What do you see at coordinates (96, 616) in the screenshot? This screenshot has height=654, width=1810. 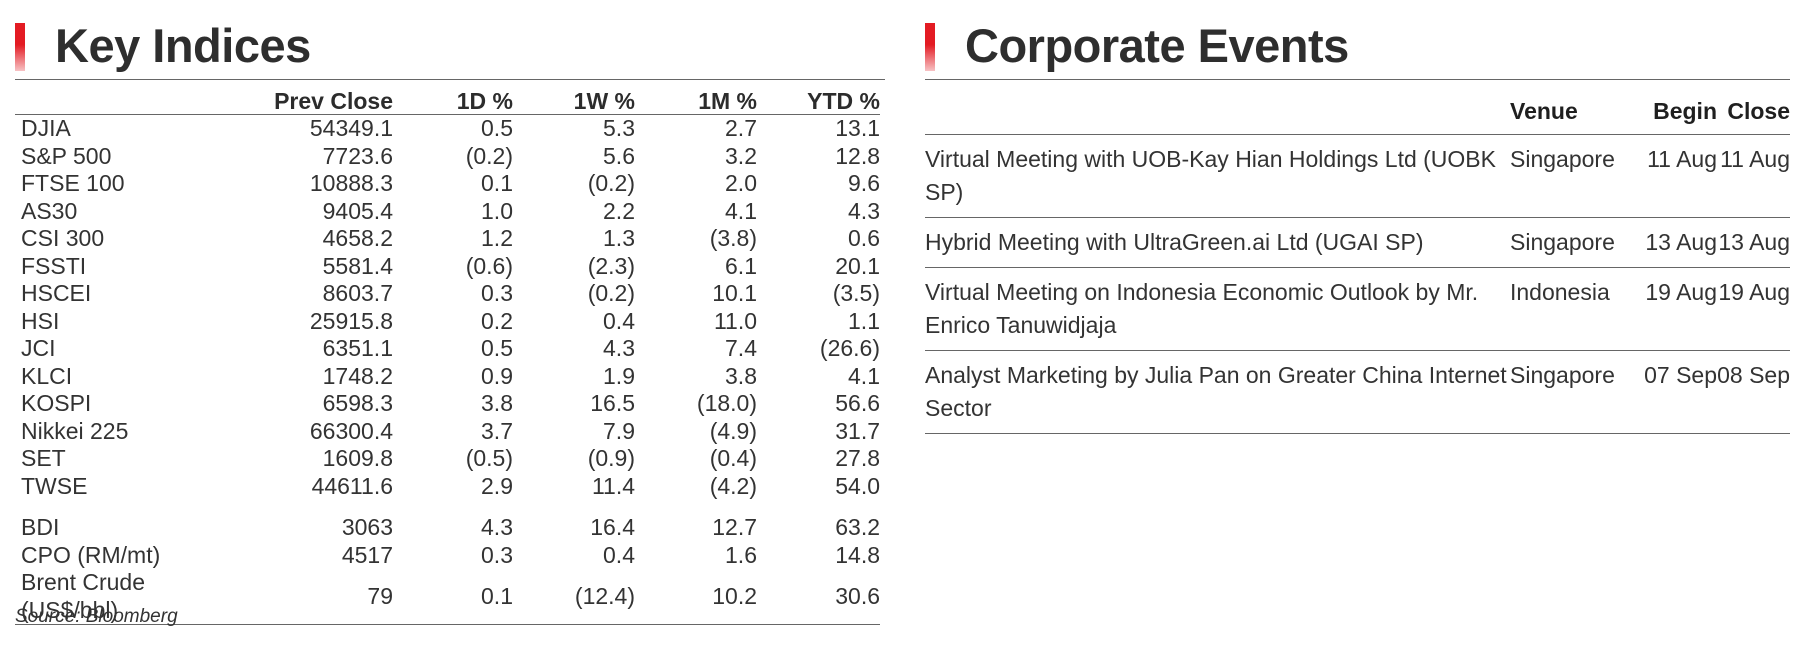 I see `source-note: Source: Bloomberg` at bounding box center [96, 616].